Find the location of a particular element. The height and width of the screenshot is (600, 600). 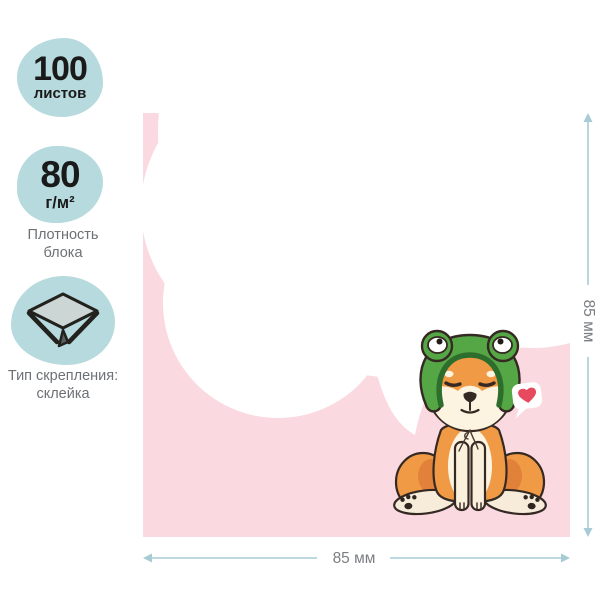

binding-type-badge is located at coordinates (63, 320).